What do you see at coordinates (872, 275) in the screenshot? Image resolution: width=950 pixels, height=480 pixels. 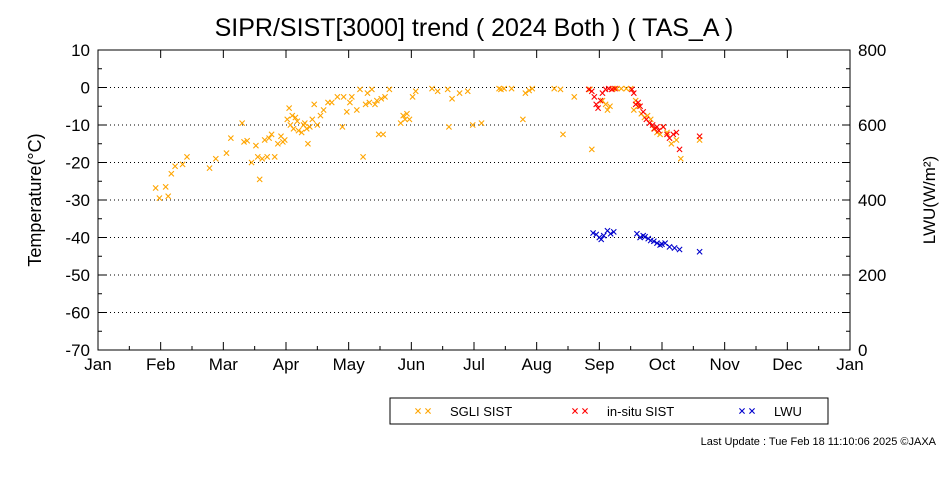 I see `y-right-tick-label: 200` at bounding box center [872, 275].